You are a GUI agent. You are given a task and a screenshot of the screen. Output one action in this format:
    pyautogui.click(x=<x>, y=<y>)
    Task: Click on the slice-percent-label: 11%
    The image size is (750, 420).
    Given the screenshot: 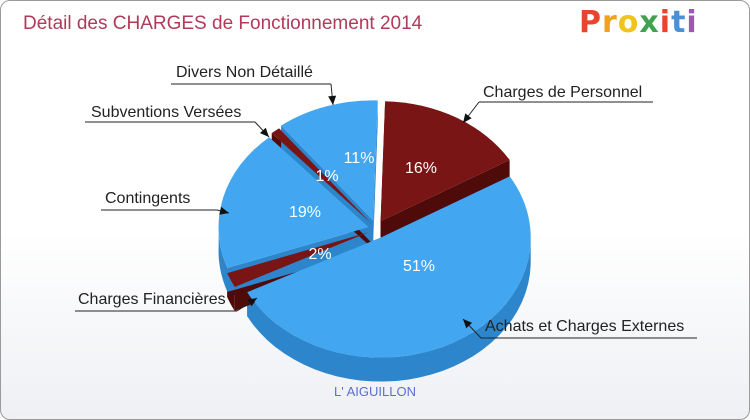 What is the action you would take?
    pyautogui.click(x=359, y=158)
    